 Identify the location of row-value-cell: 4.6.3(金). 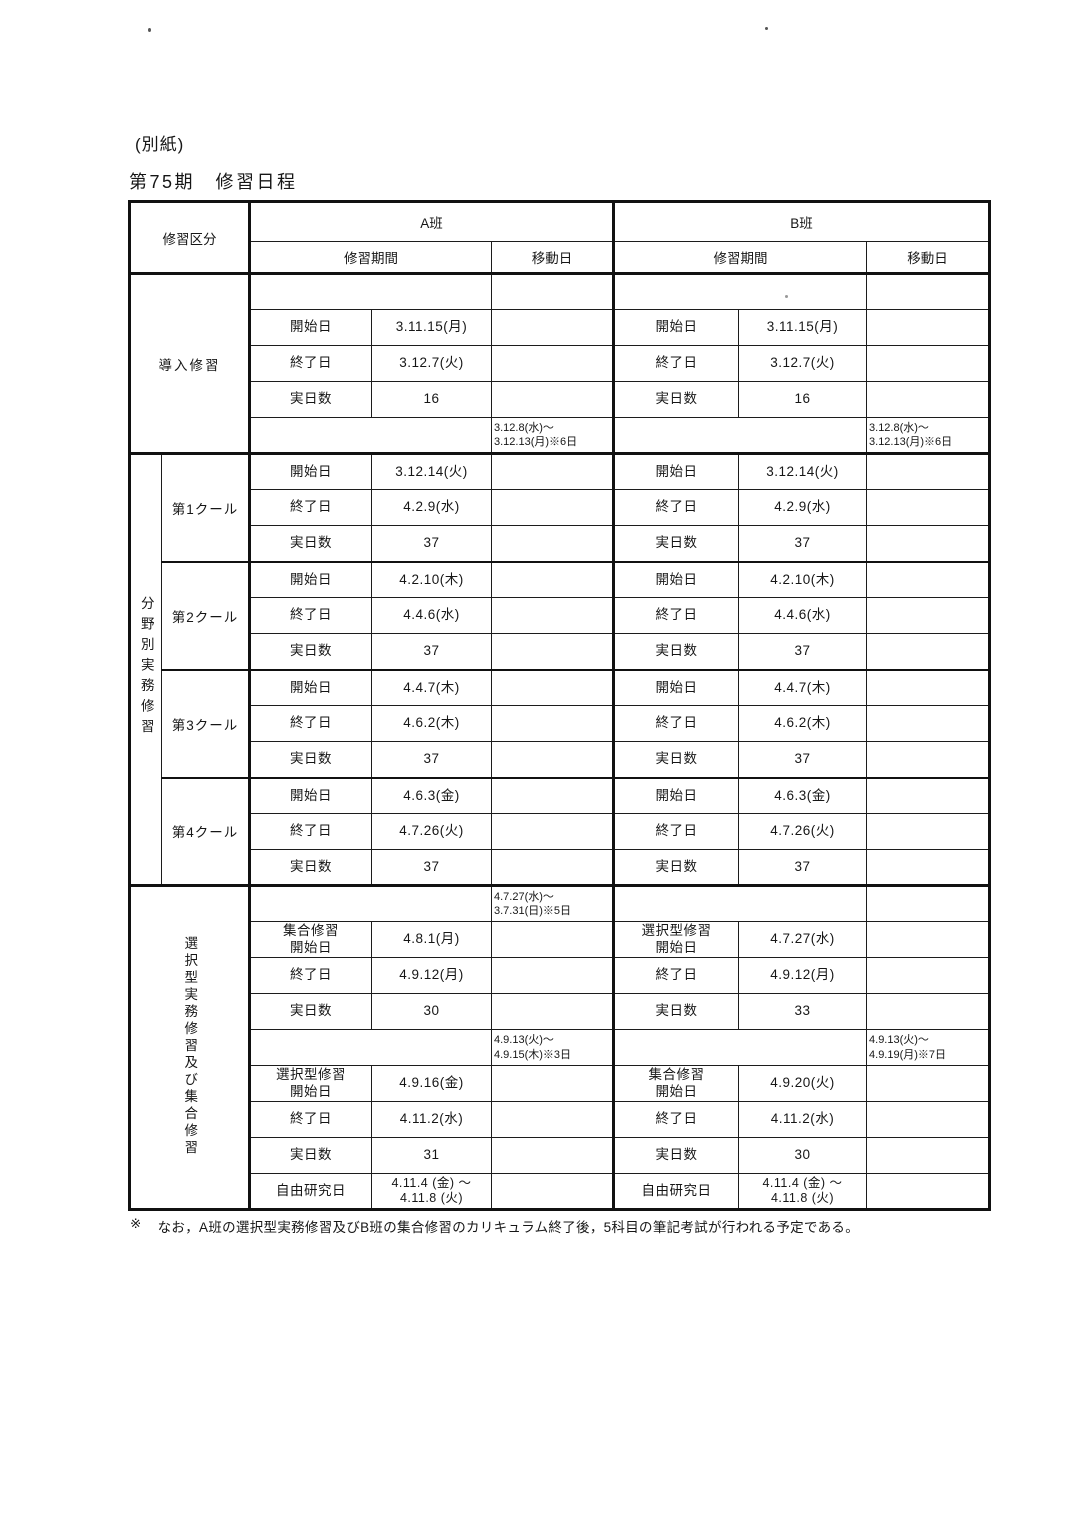
(803, 795).